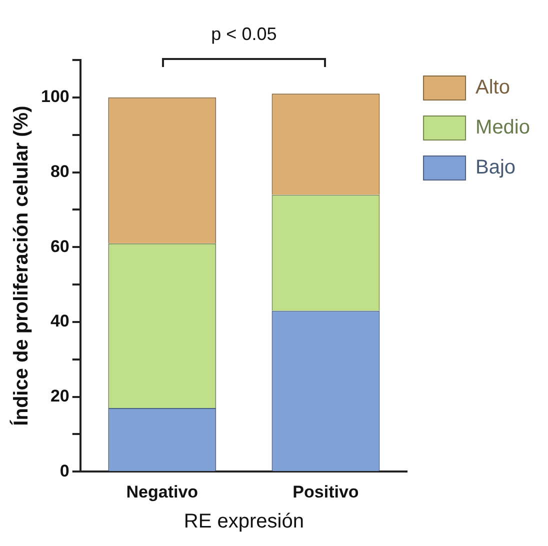 This screenshot has height=546, width=548. Describe the element at coordinates (244, 521) in the screenshot. I see `x-axis-title: RE expresión` at that location.